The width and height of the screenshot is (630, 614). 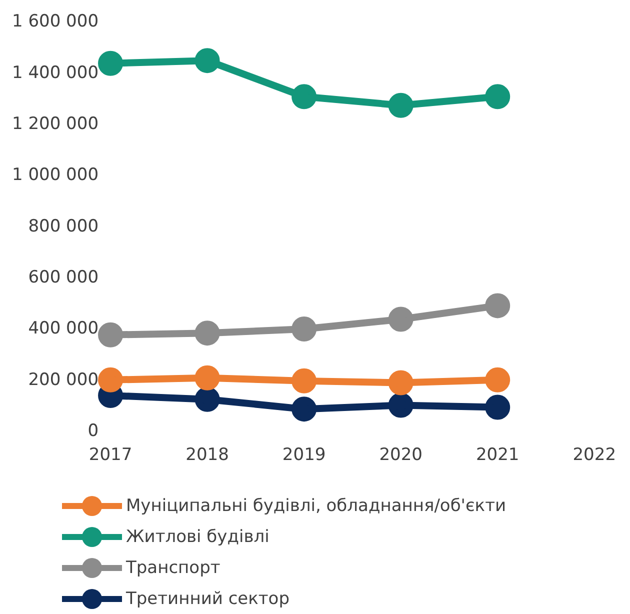 I want to click on legend-label: Третинний сектор, so click(x=208, y=598).